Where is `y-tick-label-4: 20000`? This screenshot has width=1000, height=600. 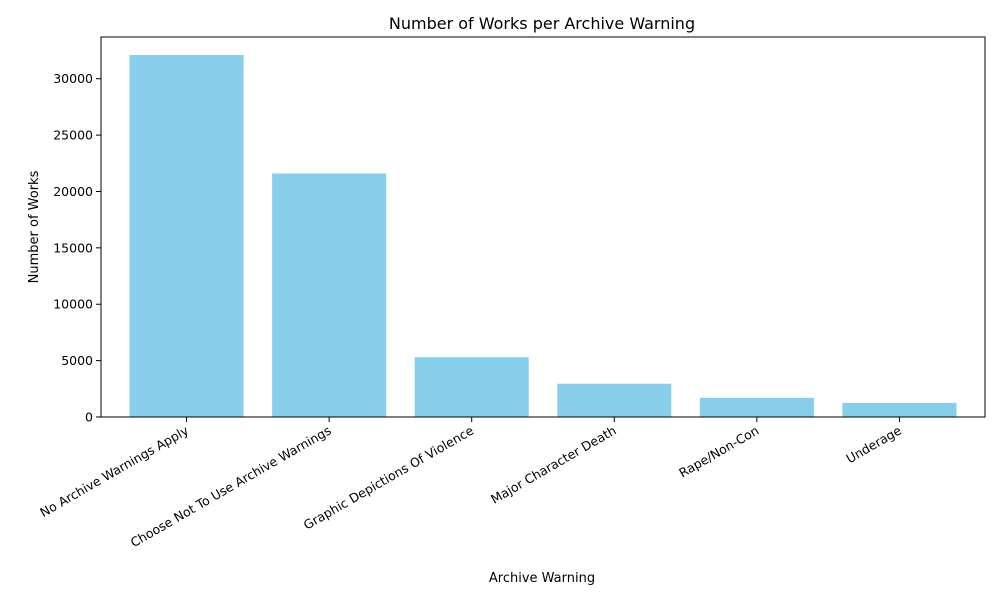
y-tick-label-4: 20000 is located at coordinates (73, 191).